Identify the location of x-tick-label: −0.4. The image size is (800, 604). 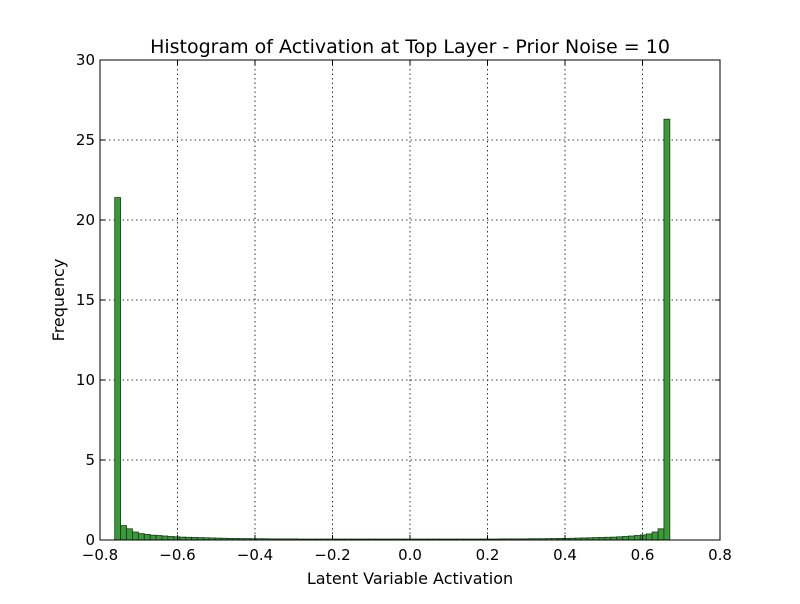
(255, 555).